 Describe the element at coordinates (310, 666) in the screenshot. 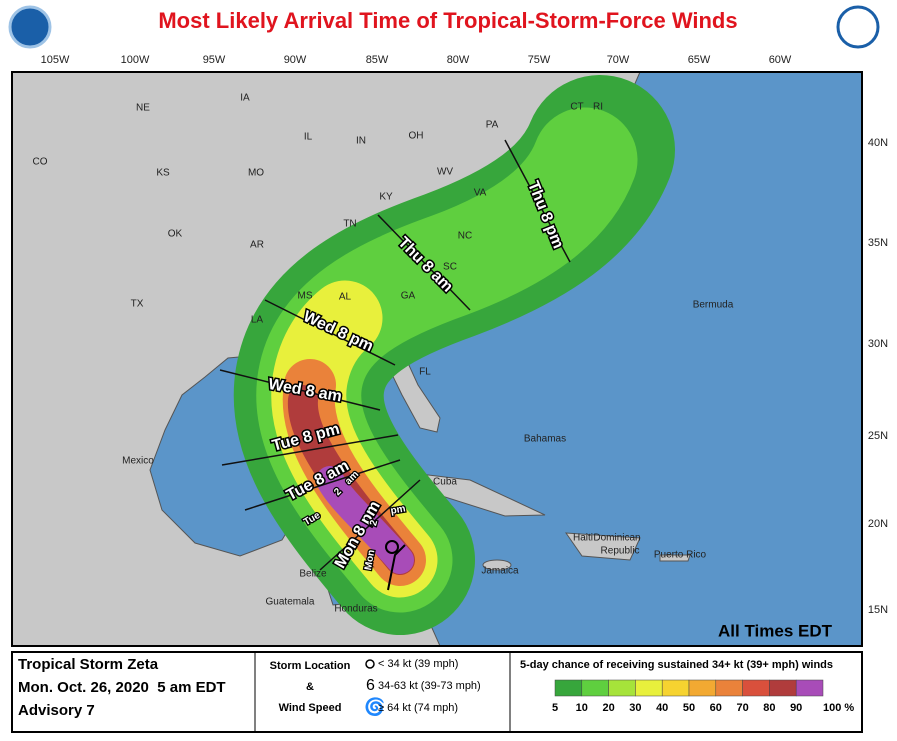

I see `symbol-title: Storm Location` at that location.